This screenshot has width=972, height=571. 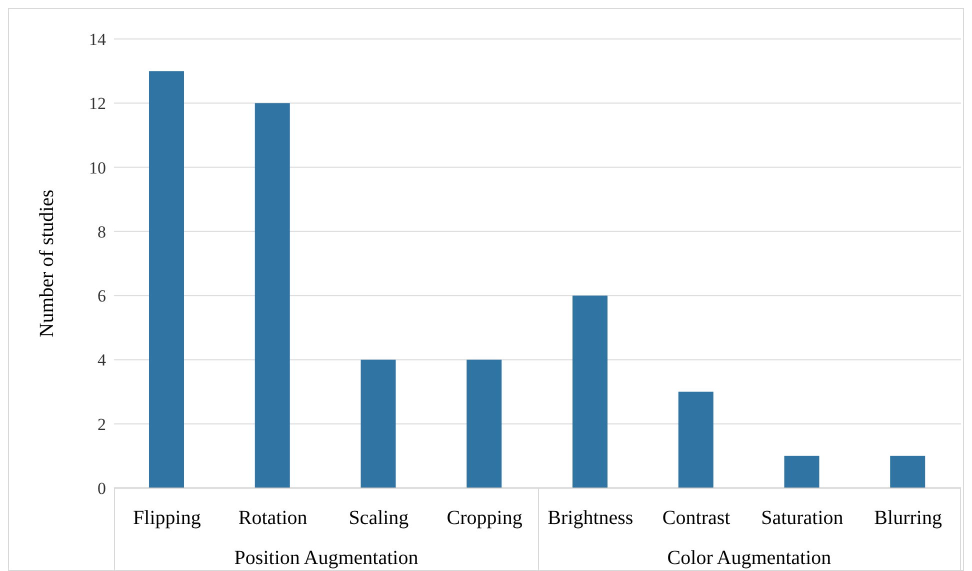 I want to click on x-tick-label: Rotation, so click(x=273, y=518).